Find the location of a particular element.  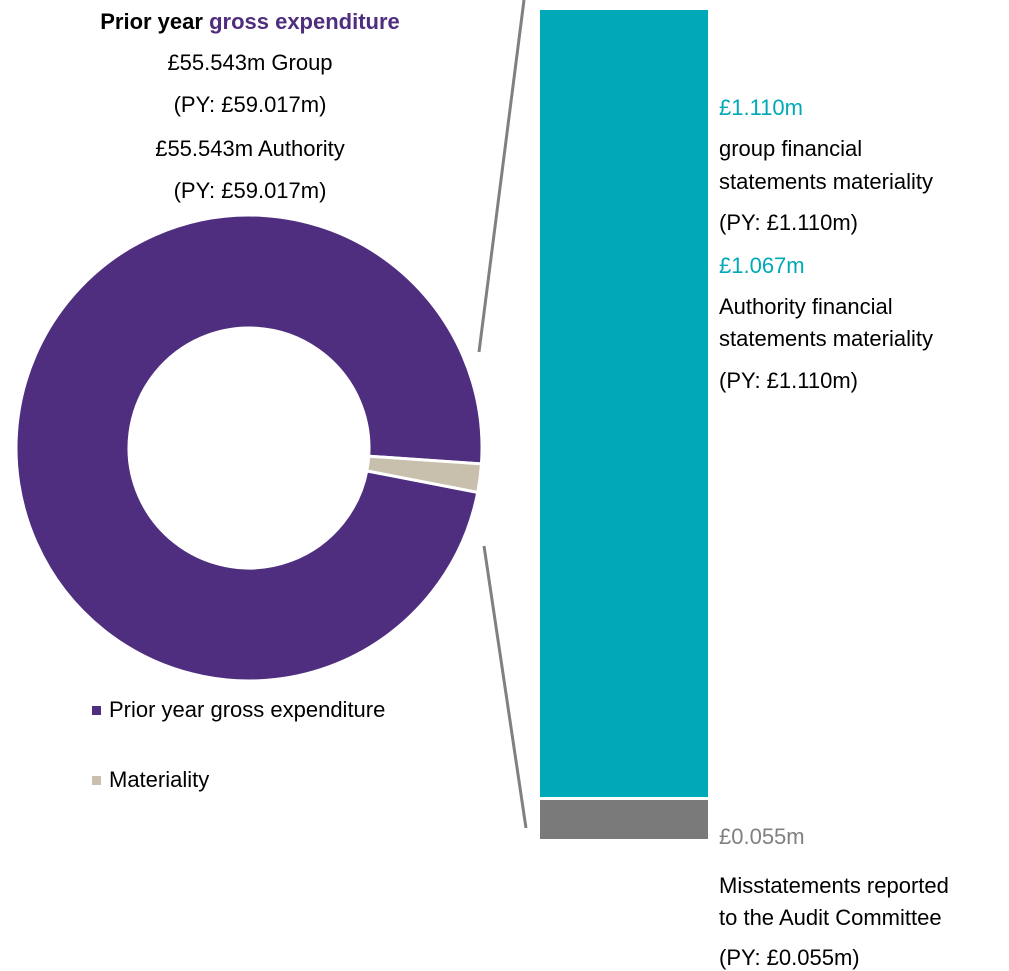

group-expenditure: £55.543m Group is located at coordinates (250, 62).